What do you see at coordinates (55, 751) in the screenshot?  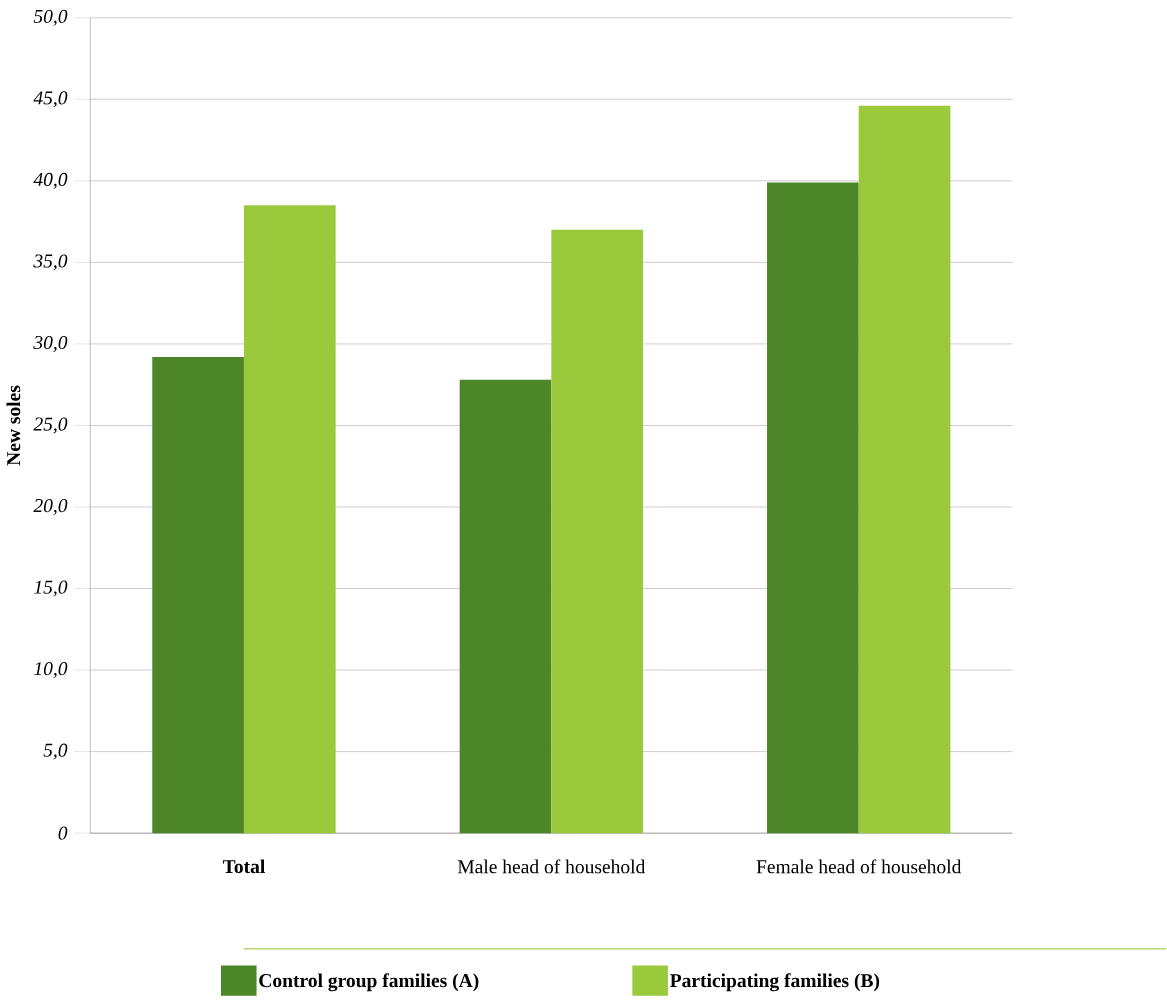 I see `y-tick-label: 5,0` at bounding box center [55, 751].